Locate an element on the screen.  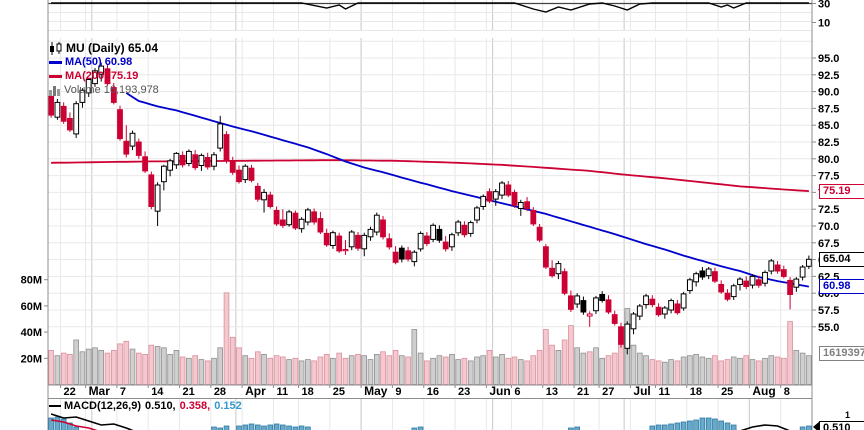
volume-axis-labels: 80M 60M 40M 20M is located at coordinates (34, 320).